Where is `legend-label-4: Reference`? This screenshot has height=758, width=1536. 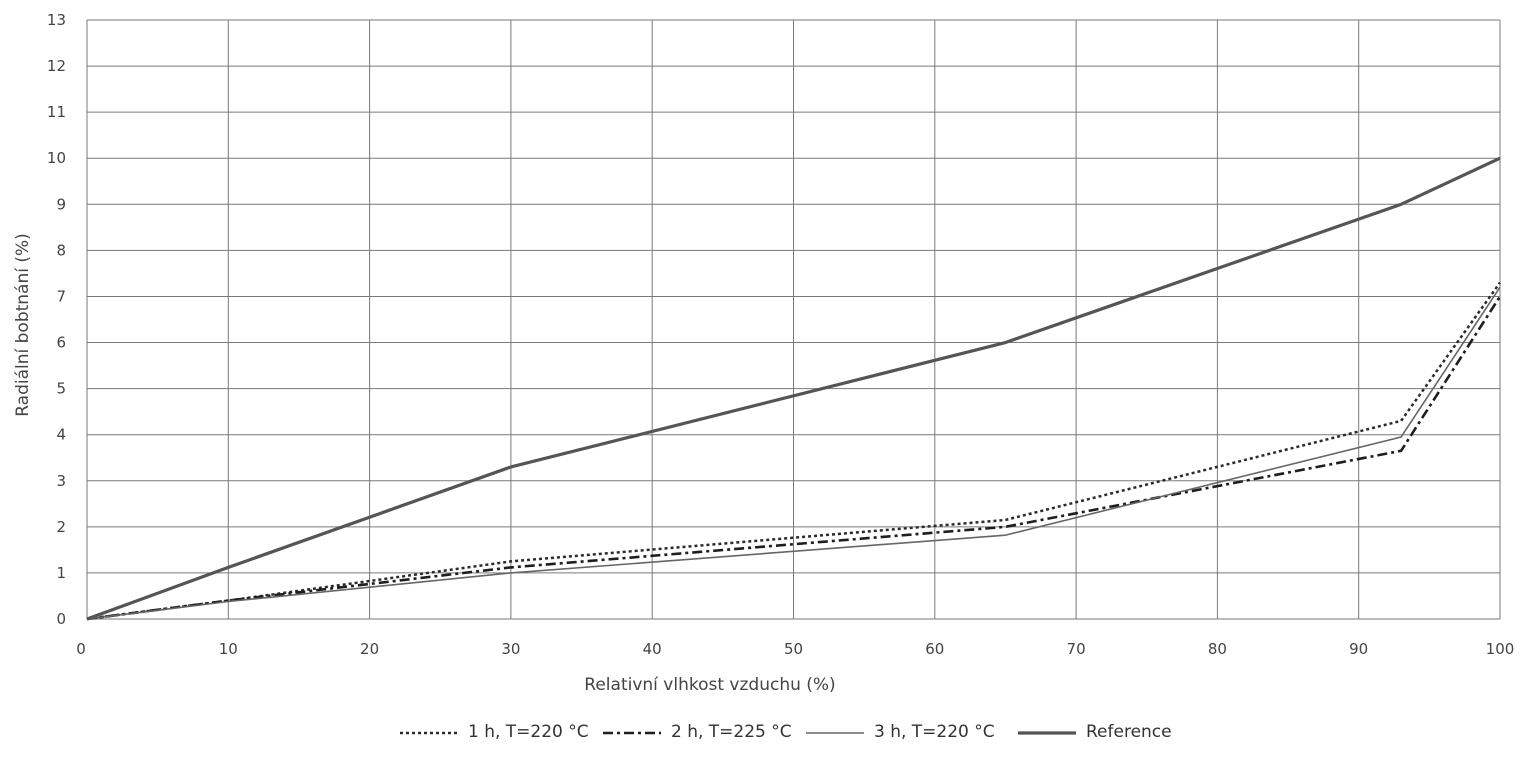
legend-label-4: Reference is located at coordinates (1129, 732).